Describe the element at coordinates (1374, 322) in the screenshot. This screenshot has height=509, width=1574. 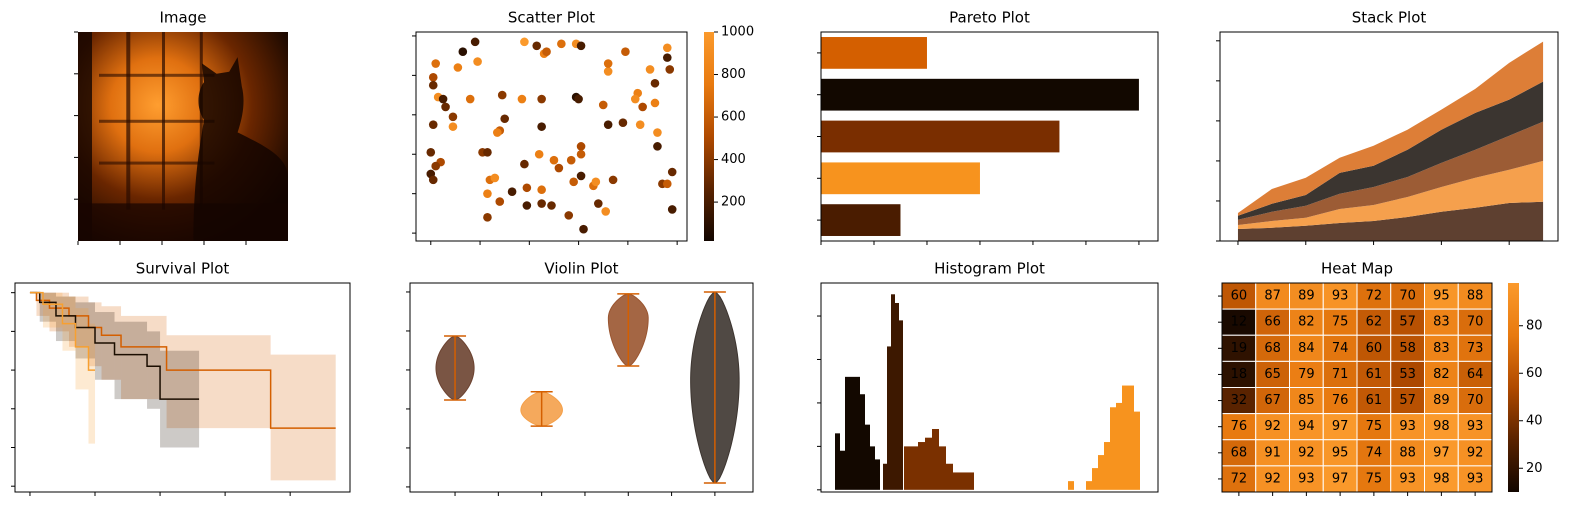
I see `heat-cell-label: 62` at that location.